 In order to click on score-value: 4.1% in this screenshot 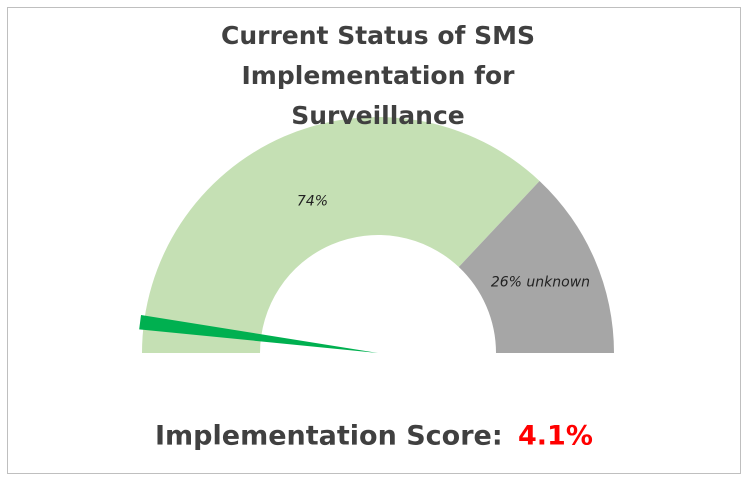, I will do `click(555, 436)`.